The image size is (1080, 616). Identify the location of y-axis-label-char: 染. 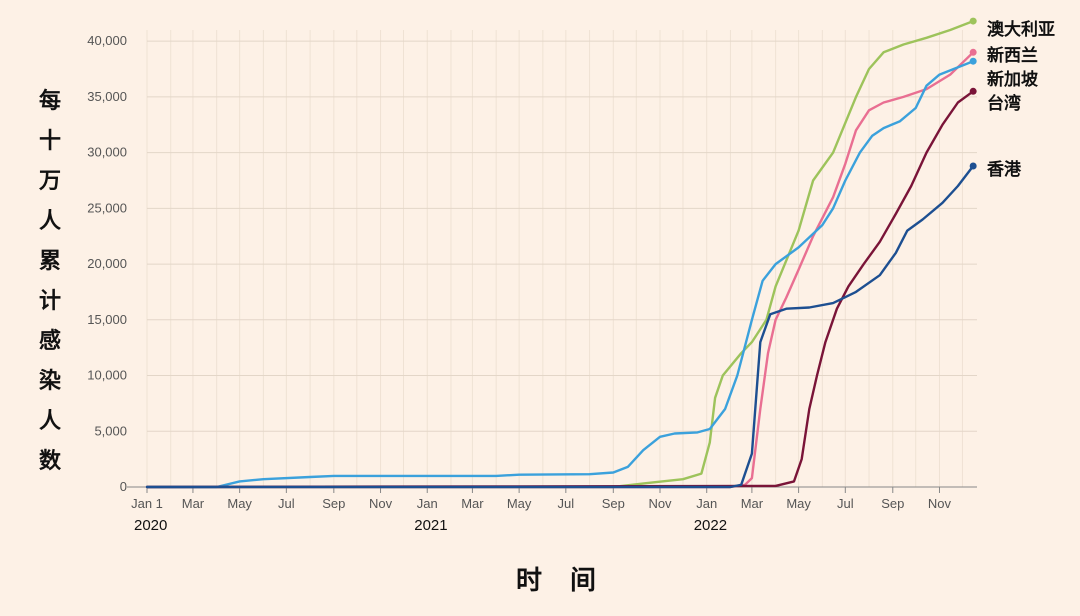
(49, 381).